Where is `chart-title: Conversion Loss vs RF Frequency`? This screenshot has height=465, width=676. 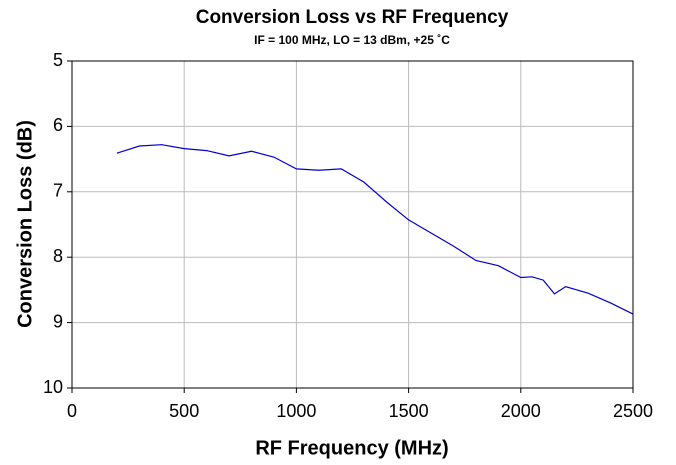
chart-title: Conversion Loss vs RF Frequency is located at coordinates (352, 17).